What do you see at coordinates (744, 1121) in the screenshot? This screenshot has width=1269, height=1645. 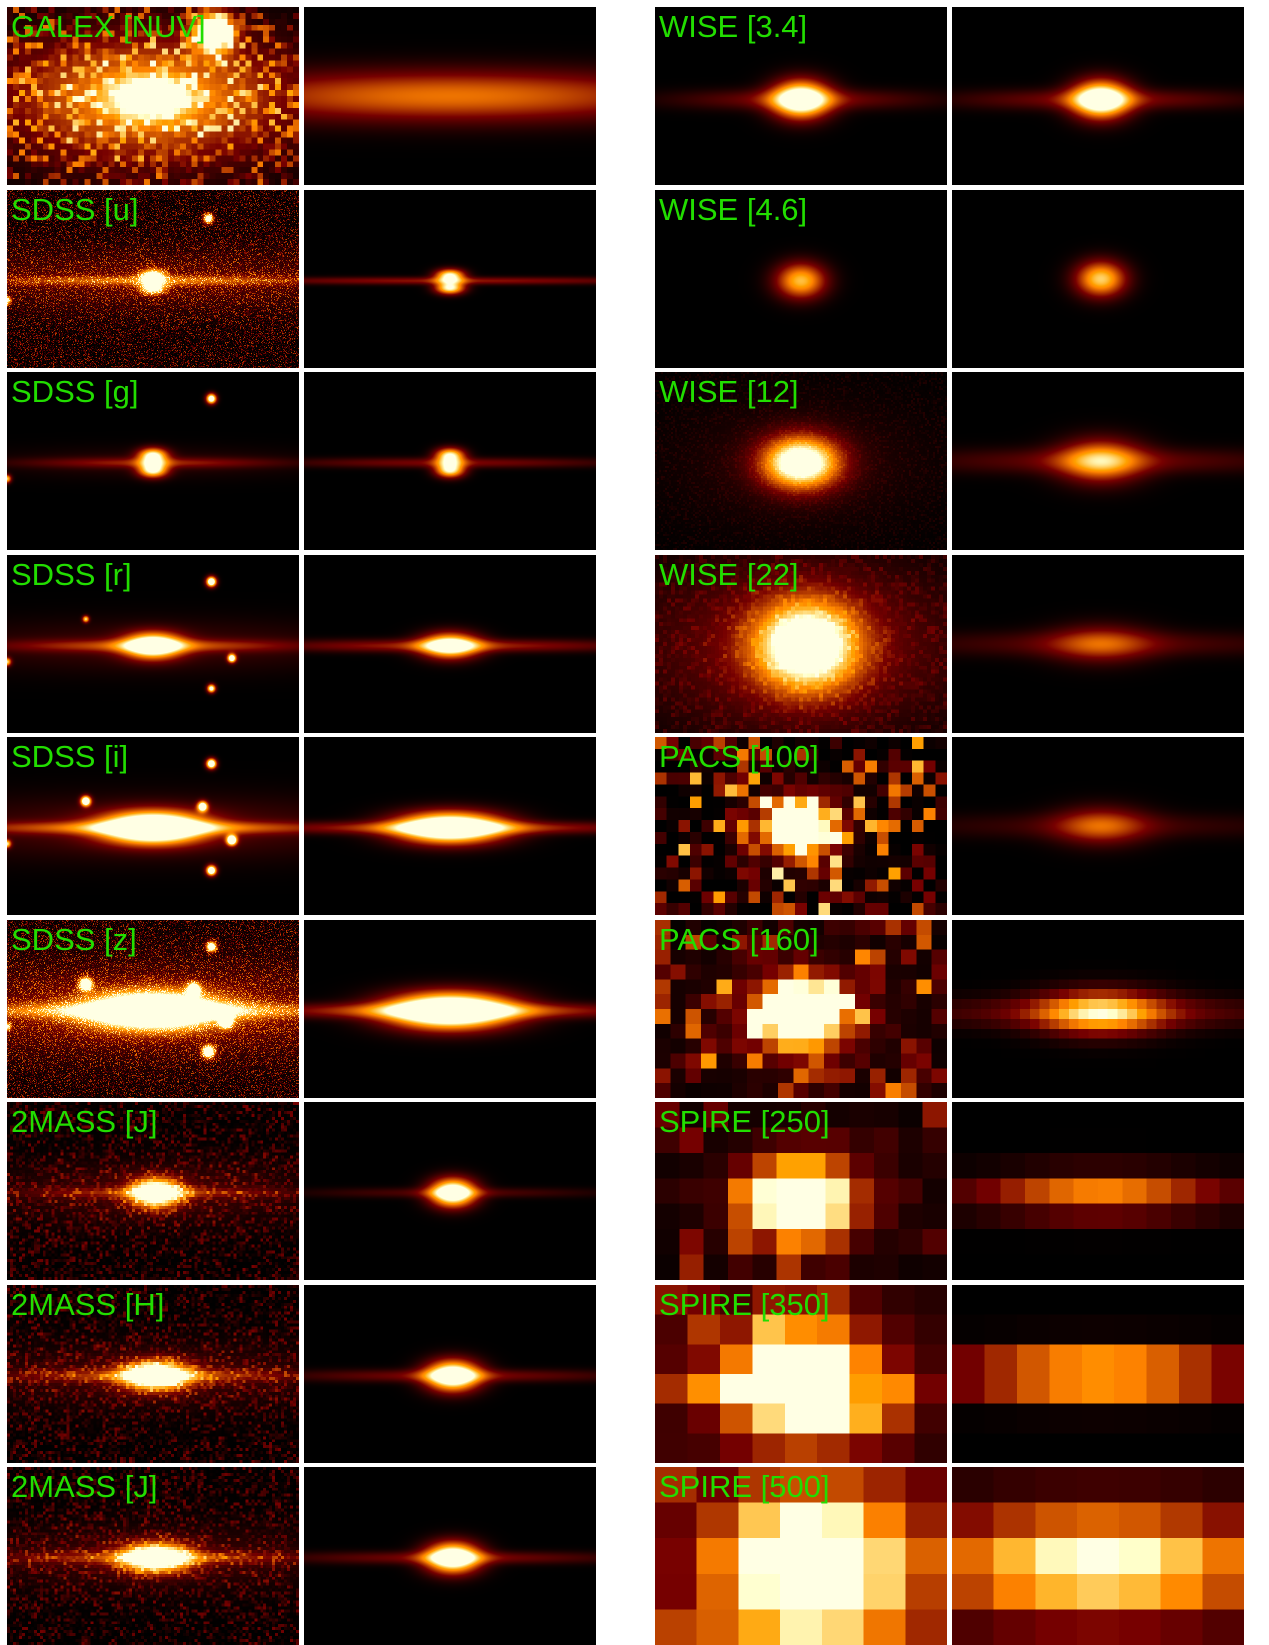 I see `band-label: SPIRE [250]` at bounding box center [744, 1121].